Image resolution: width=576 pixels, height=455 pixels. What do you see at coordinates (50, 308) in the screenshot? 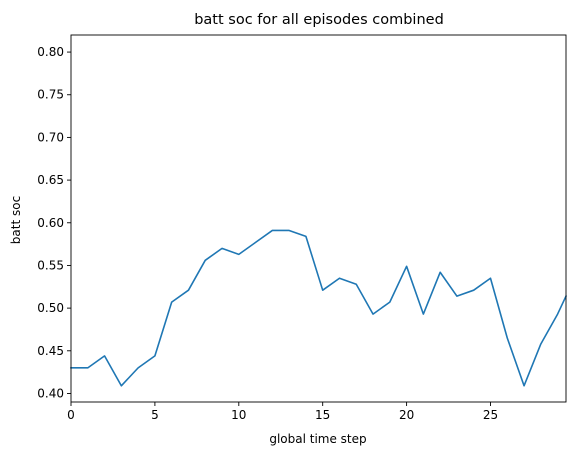
I see `y-tick-label: 0.50` at bounding box center [50, 308].